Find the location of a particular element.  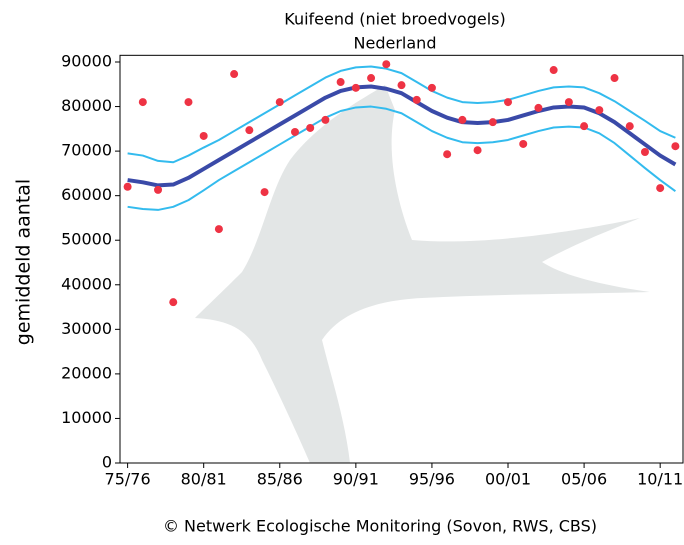

x-tick-label: 80/81 is located at coordinates (204, 479).